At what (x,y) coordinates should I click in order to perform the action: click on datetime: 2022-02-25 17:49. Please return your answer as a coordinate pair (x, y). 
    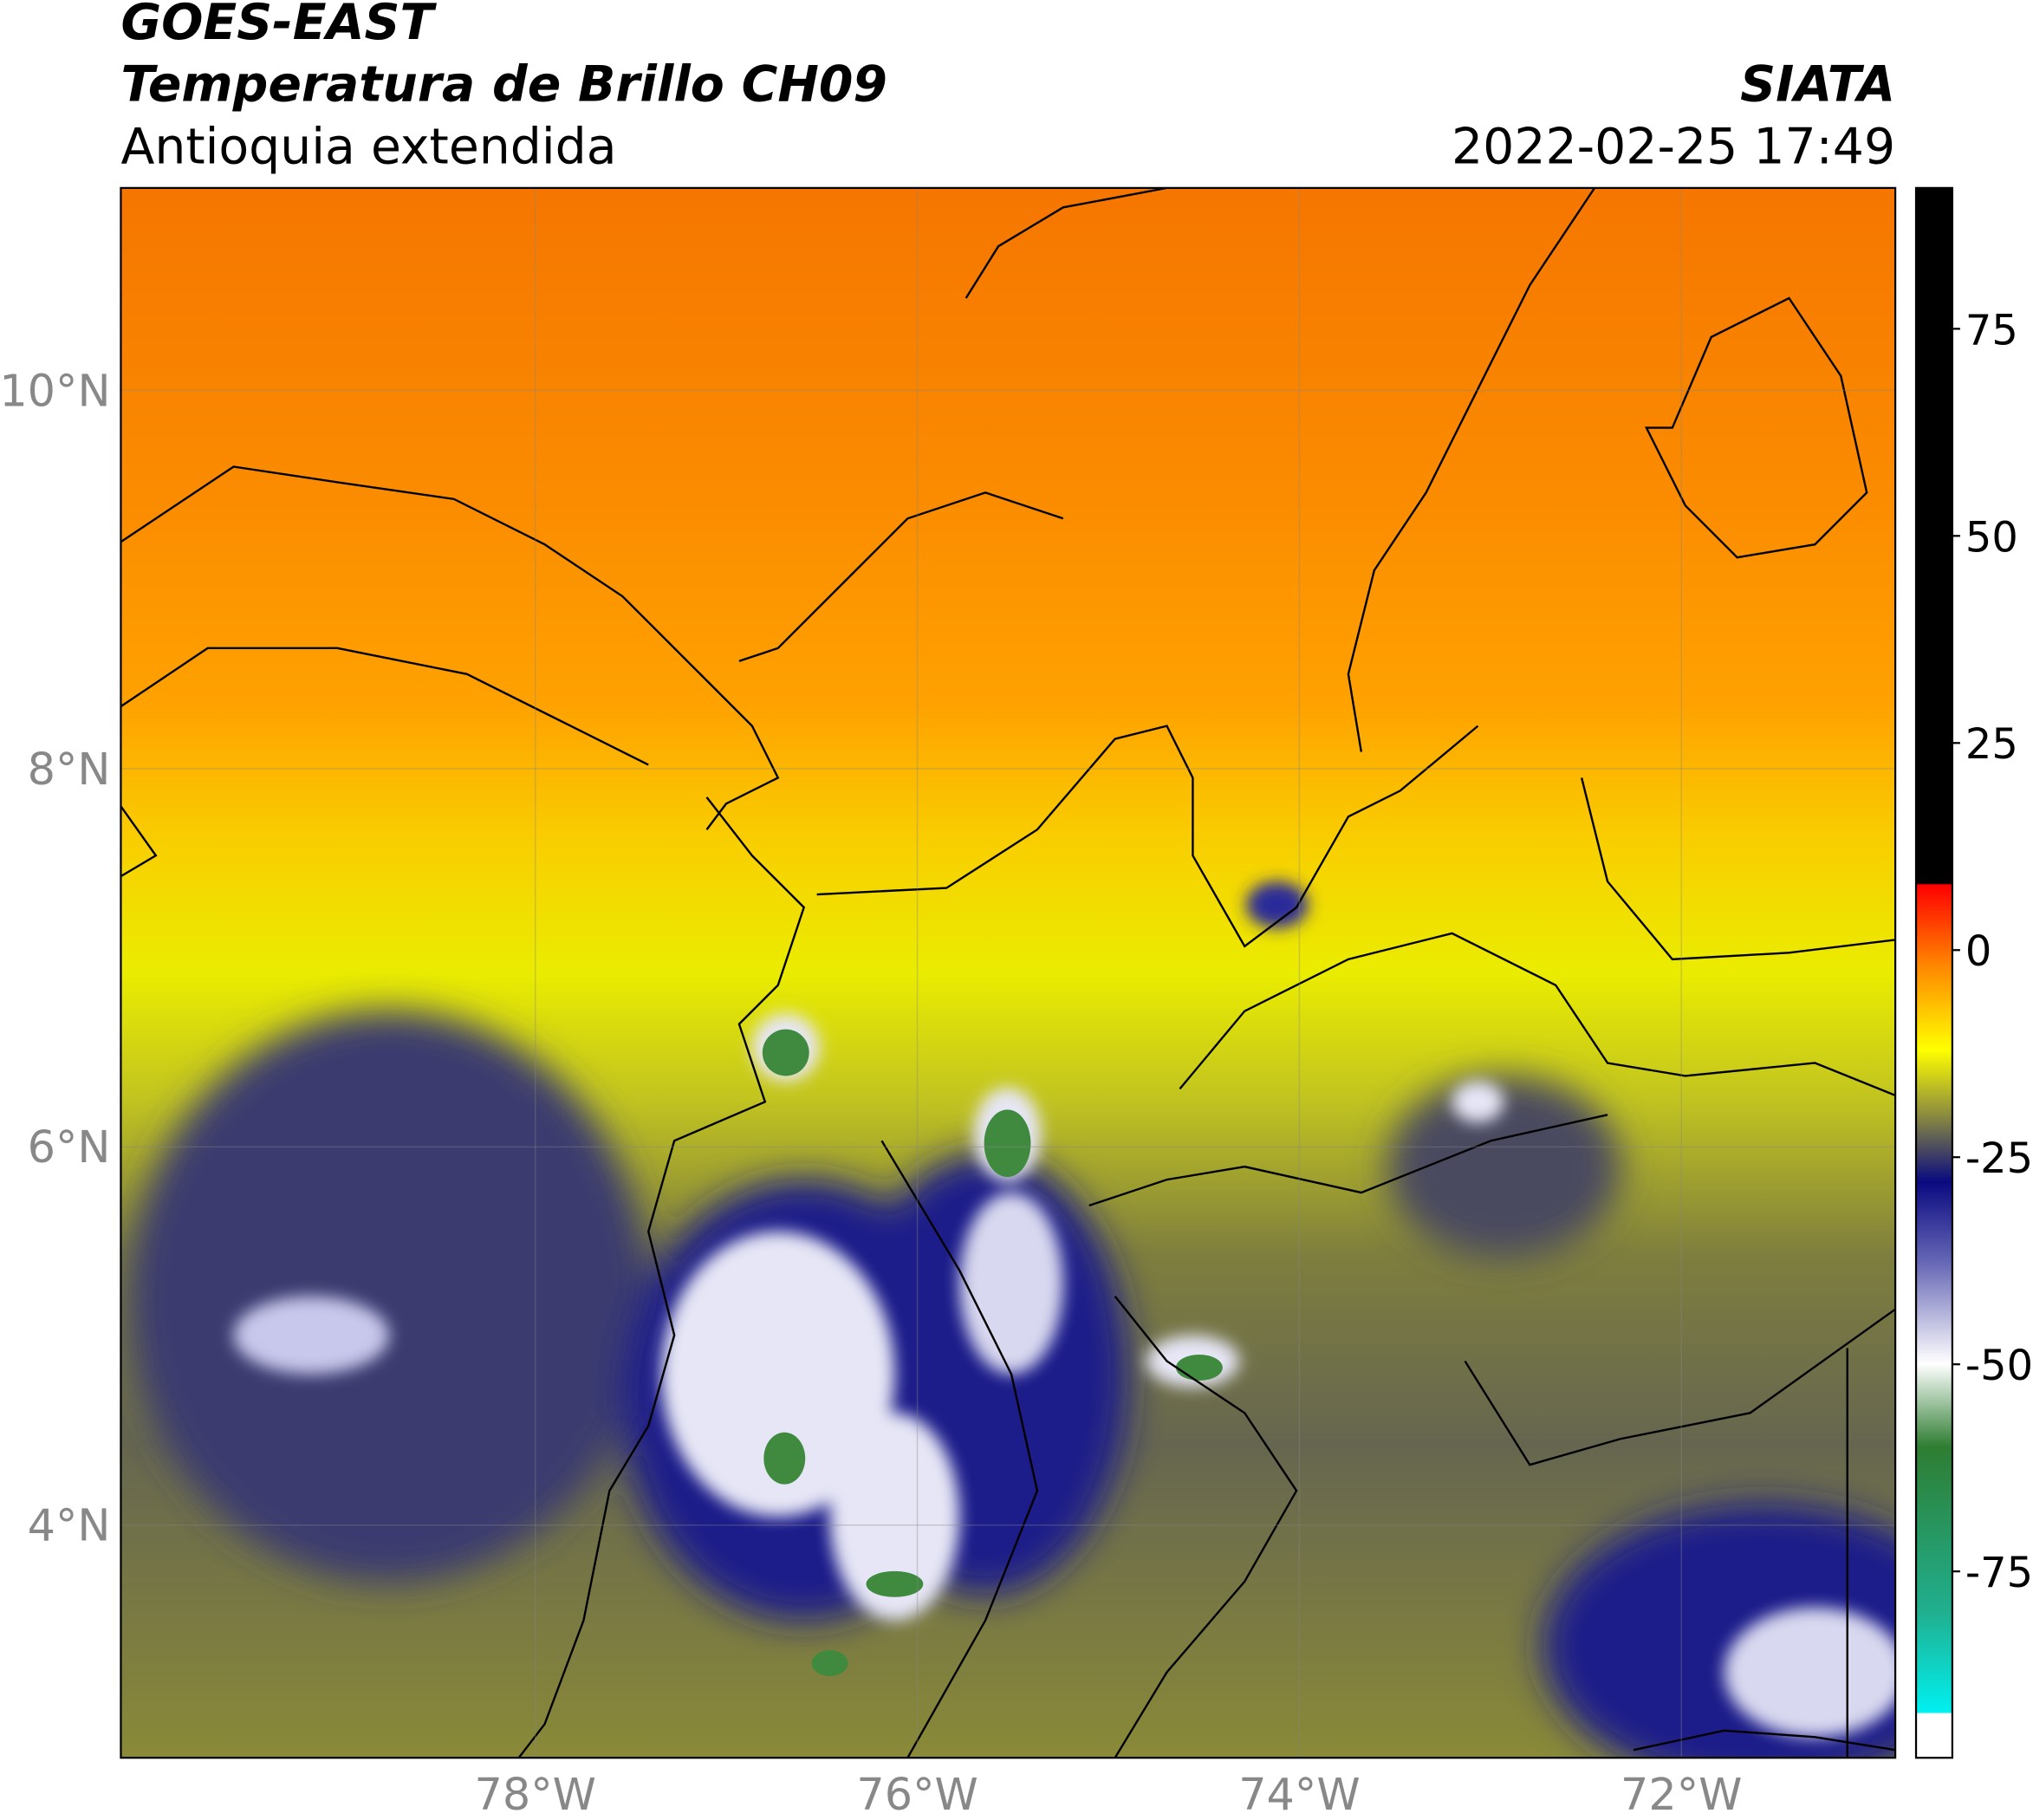
    Looking at the image, I should click on (1673, 146).